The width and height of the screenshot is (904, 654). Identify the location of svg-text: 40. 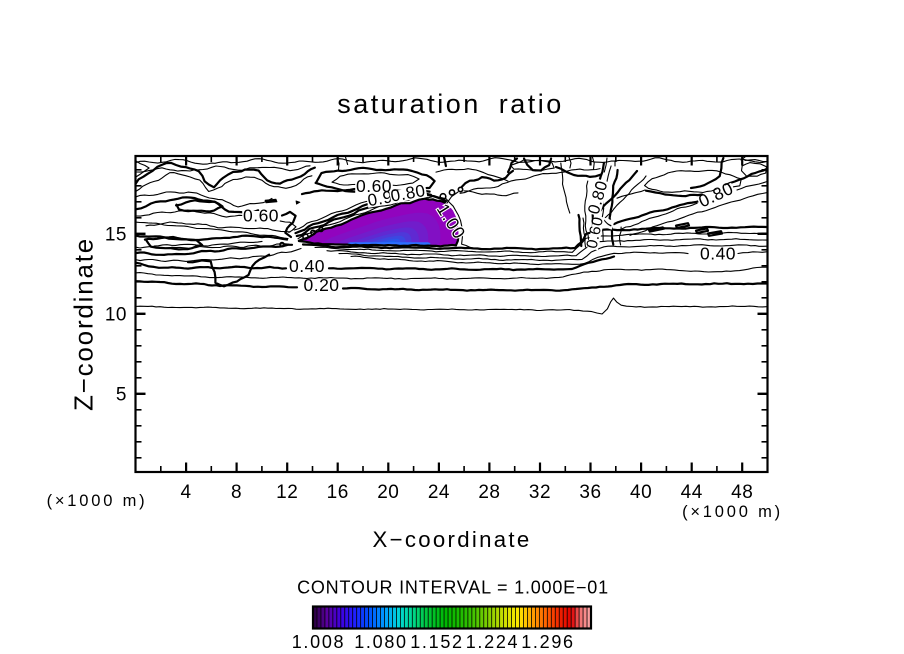
(641, 492).